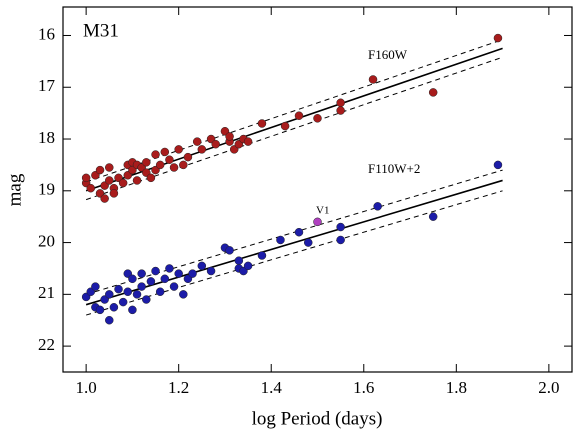 The height and width of the screenshot is (435, 580). Describe the element at coordinates (46, 240) in the screenshot. I see `y-tick-label: 20` at that location.